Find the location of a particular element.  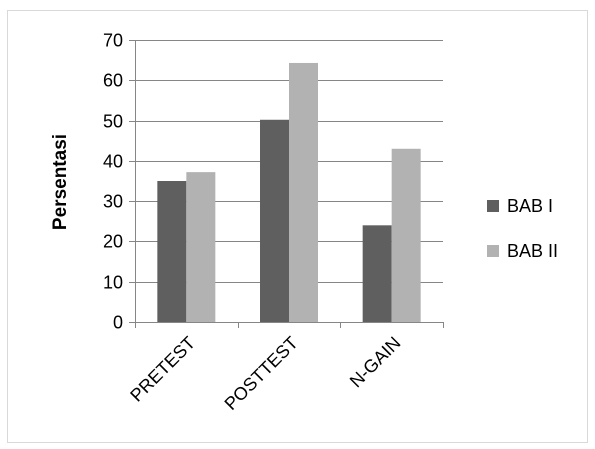

y-tick-label: 60 is located at coordinates (113, 81).